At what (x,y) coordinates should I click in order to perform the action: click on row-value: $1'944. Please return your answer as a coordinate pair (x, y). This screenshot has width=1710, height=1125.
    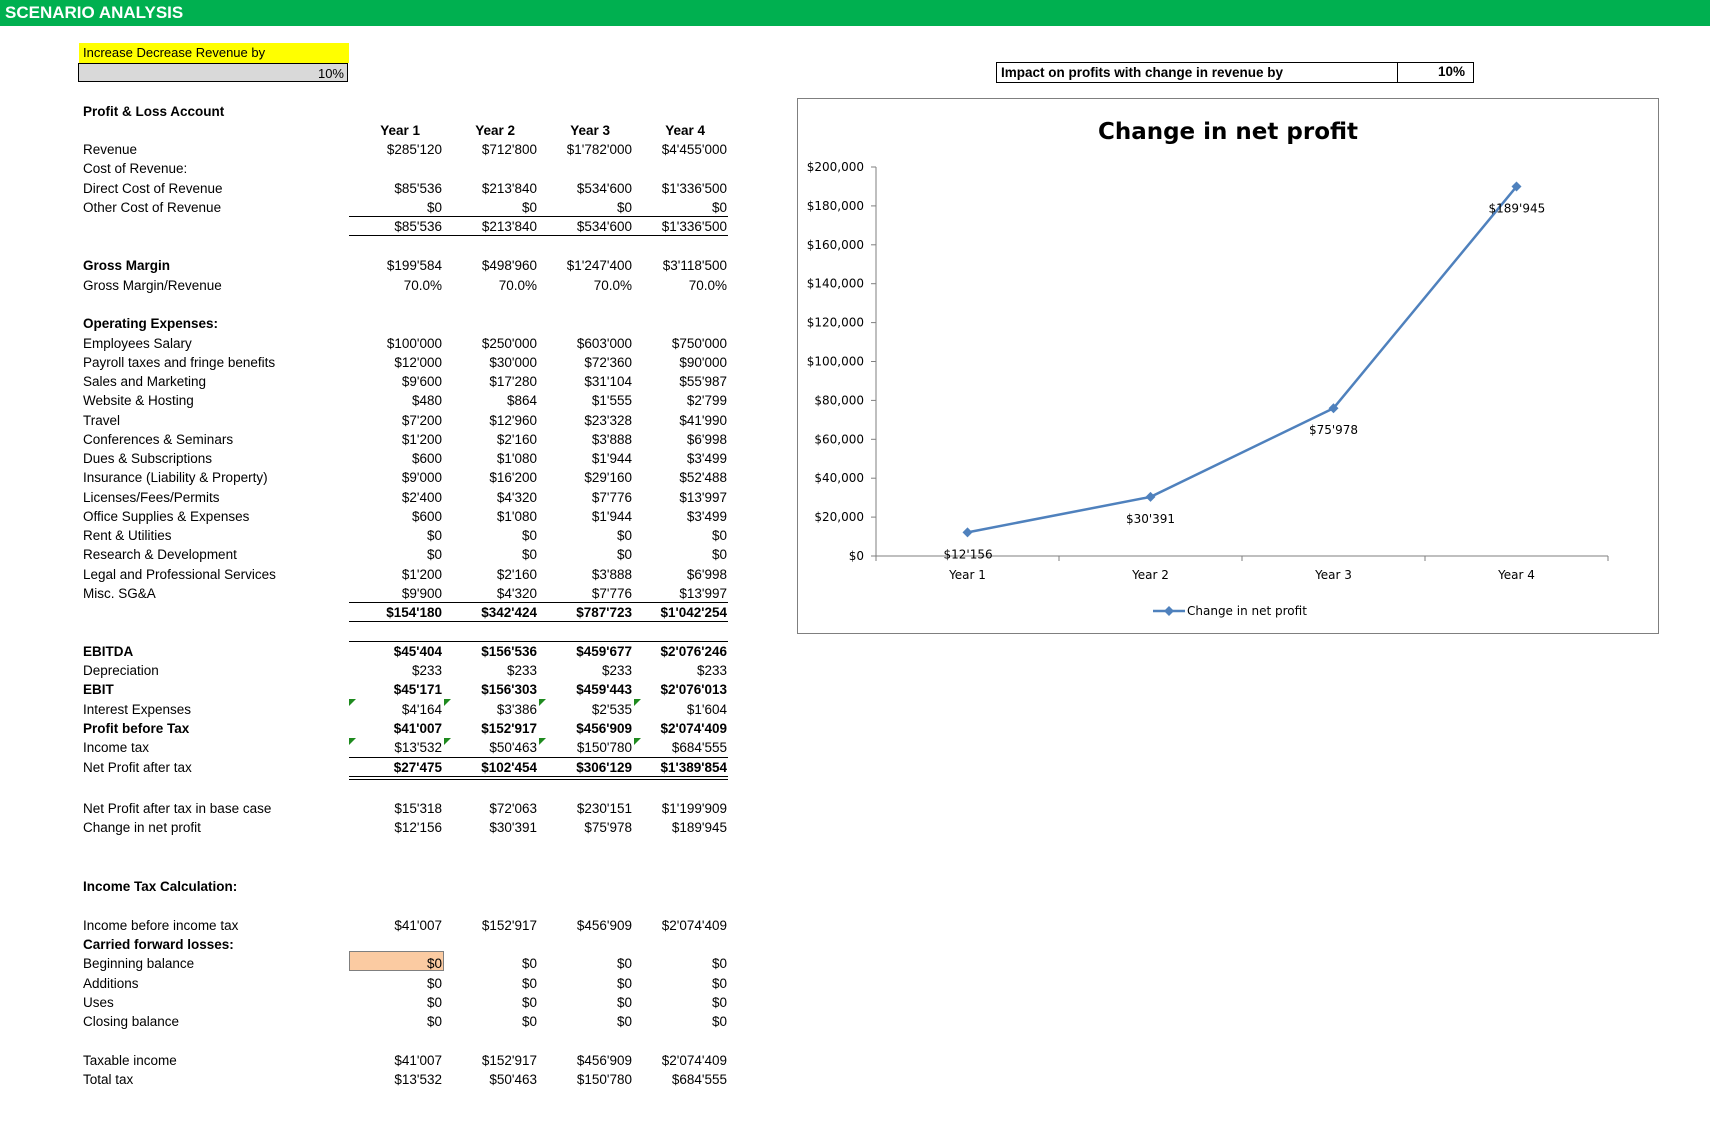
    Looking at the image, I should click on (611, 458).